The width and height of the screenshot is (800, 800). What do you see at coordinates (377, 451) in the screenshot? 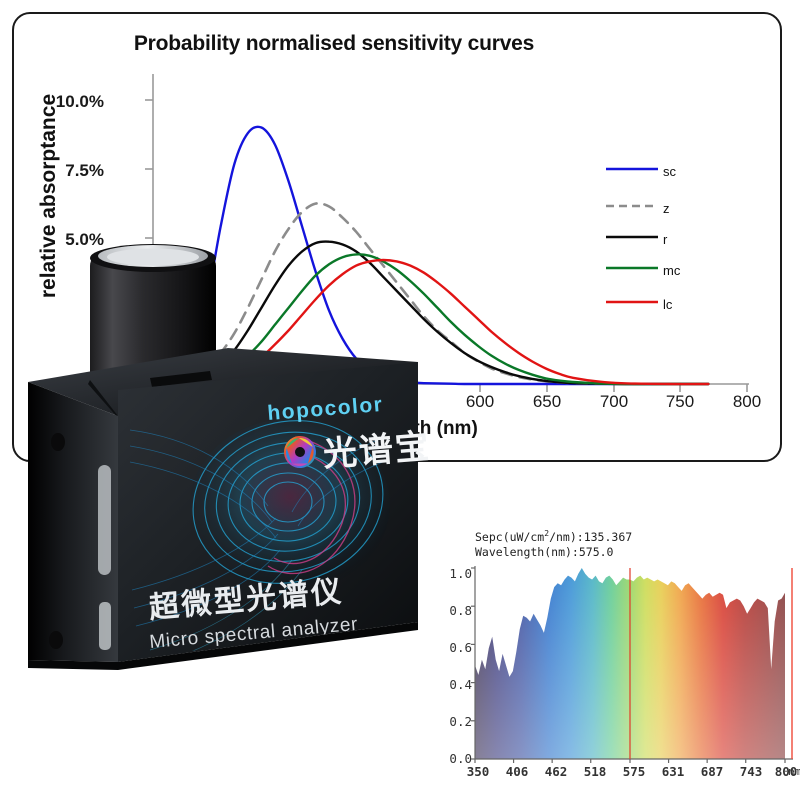
I see `brand-cn-text: 光谱宝` at bounding box center [377, 451].